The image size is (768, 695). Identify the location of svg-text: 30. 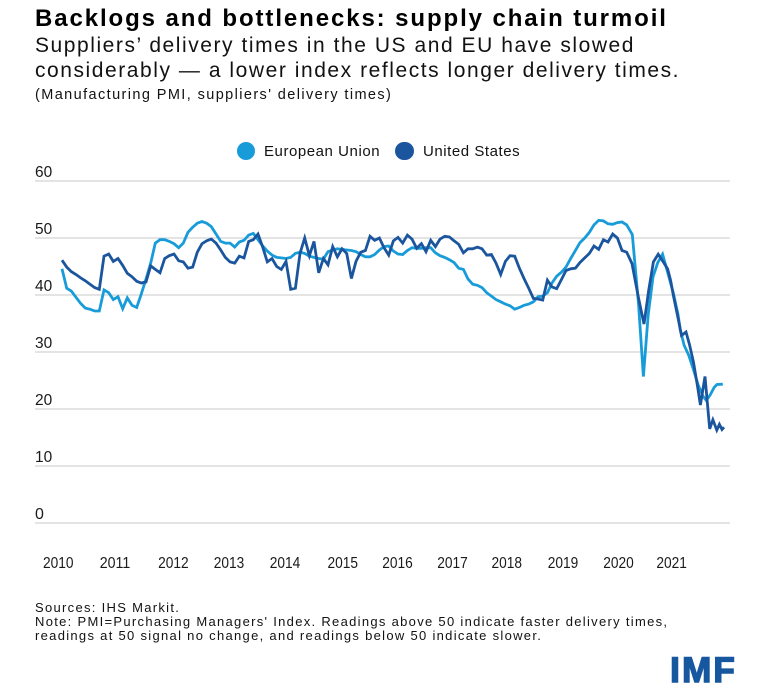
(43, 343).